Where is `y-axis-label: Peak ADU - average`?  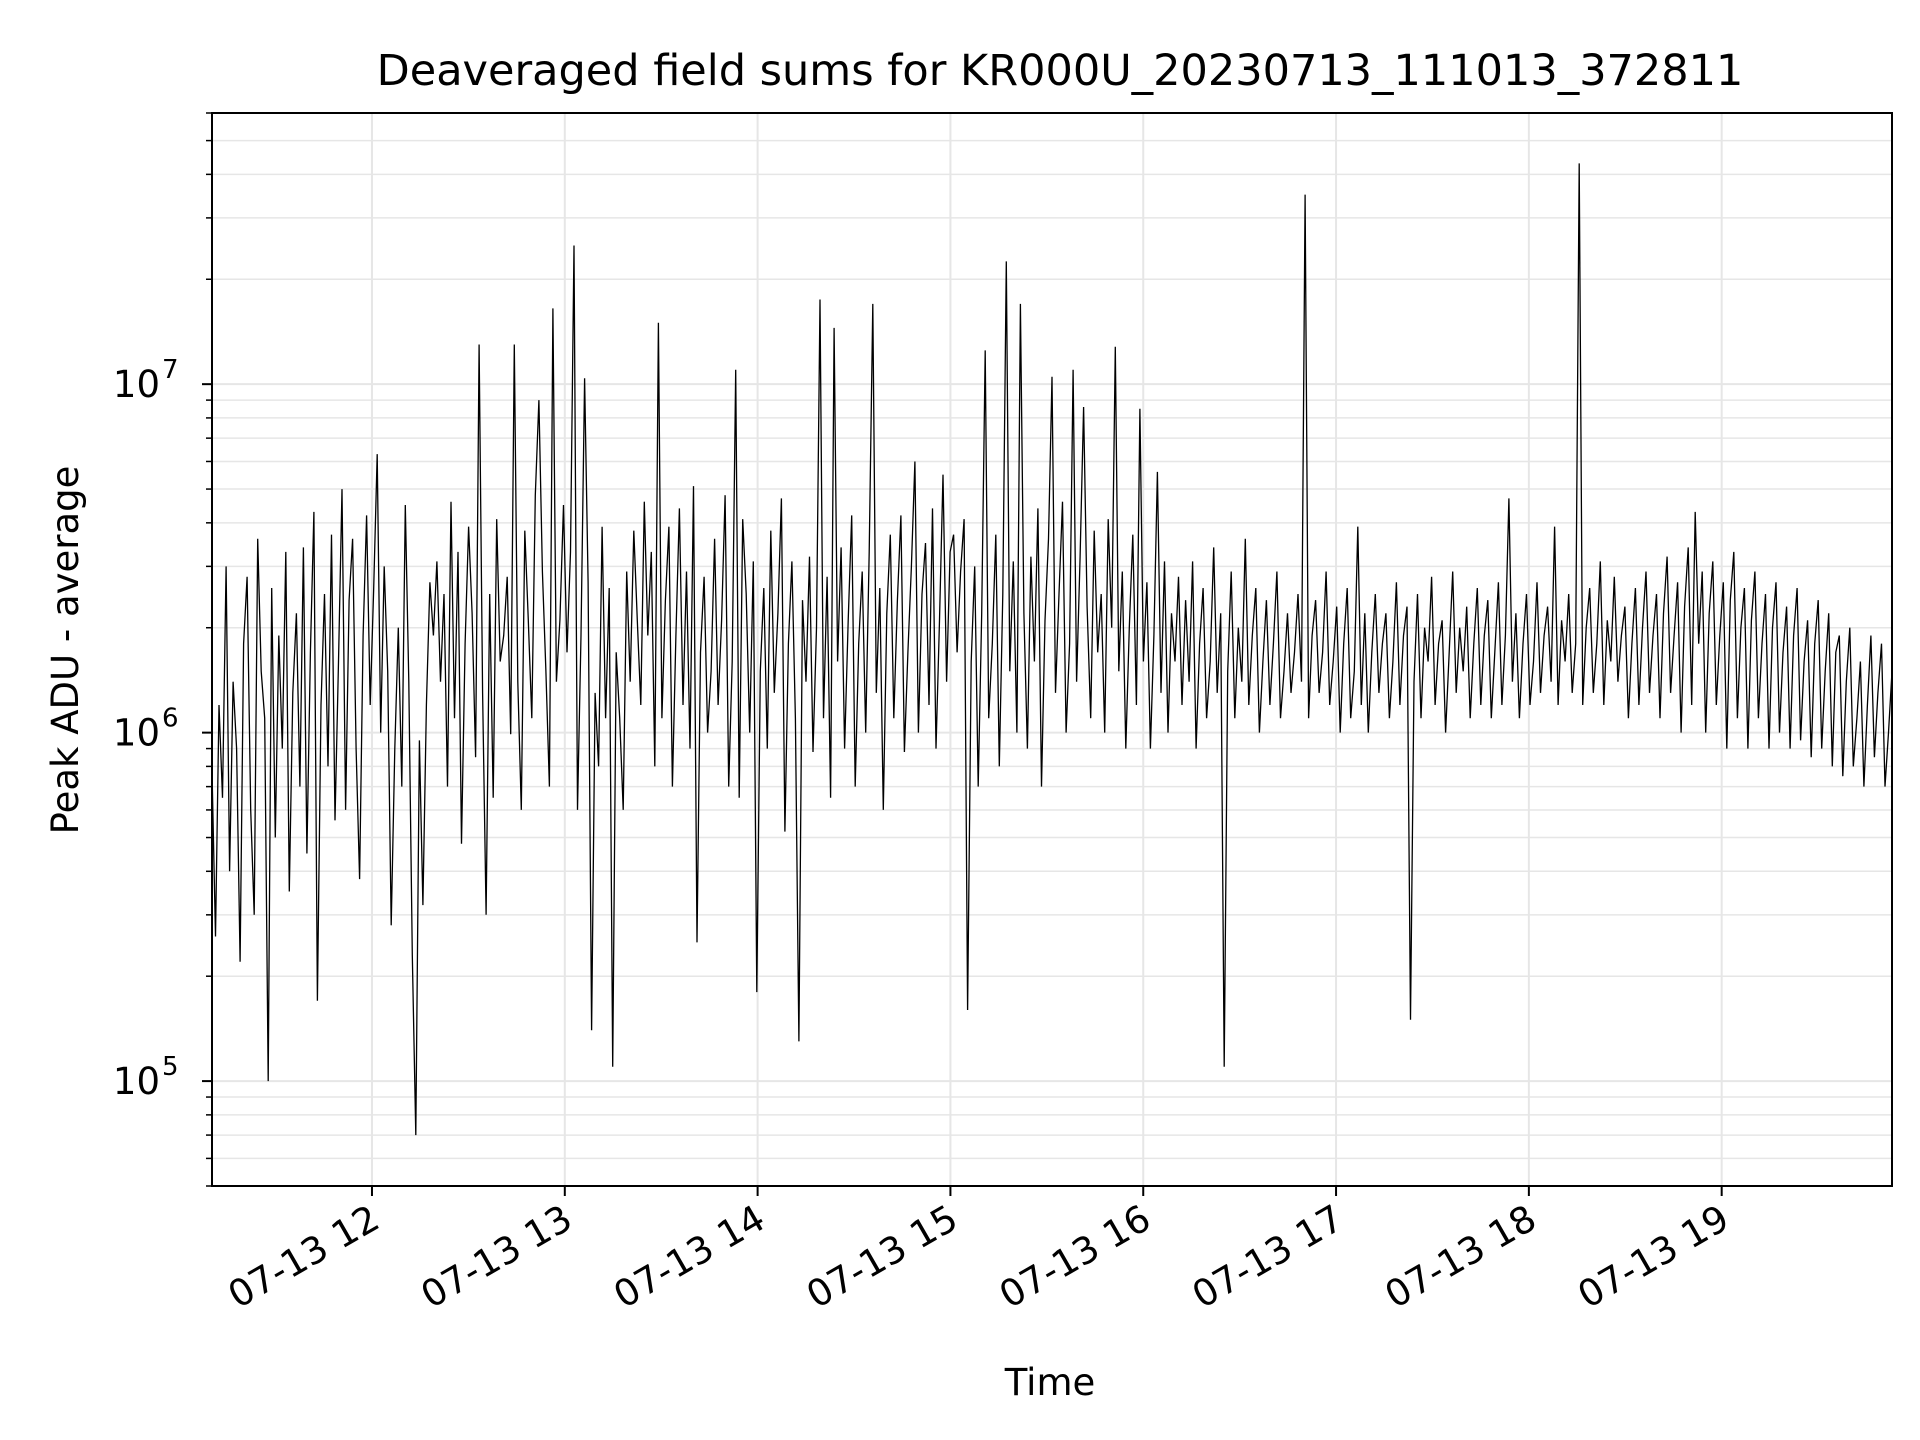 y-axis-label: Peak ADU - average is located at coordinates (65, 650).